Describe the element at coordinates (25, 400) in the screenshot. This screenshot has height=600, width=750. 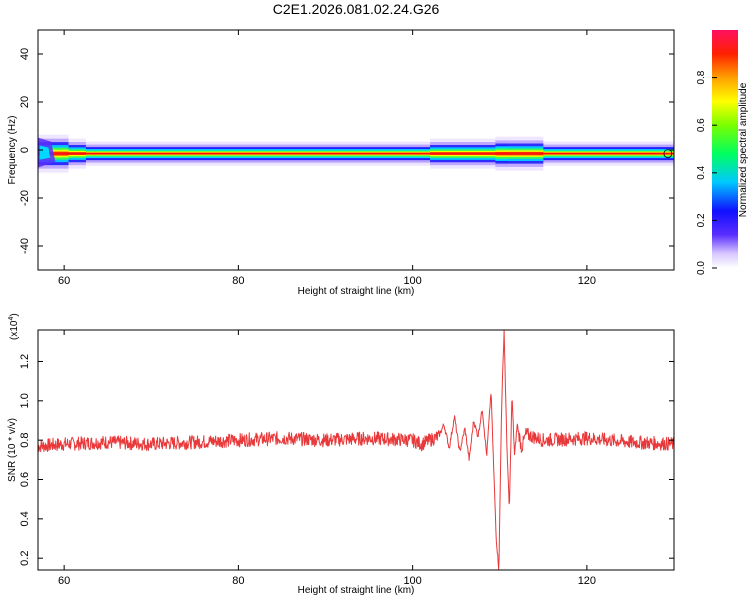
I see `snr-ytick-label-4: 1.0` at that location.